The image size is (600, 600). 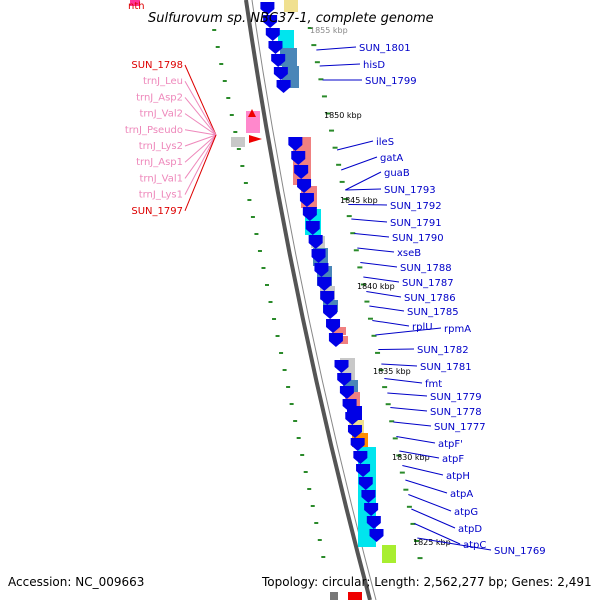 What do you see at coordinates (433, 384) in the screenshot?
I see `gene-label-right: fmt` at bounding box center [433, 384].